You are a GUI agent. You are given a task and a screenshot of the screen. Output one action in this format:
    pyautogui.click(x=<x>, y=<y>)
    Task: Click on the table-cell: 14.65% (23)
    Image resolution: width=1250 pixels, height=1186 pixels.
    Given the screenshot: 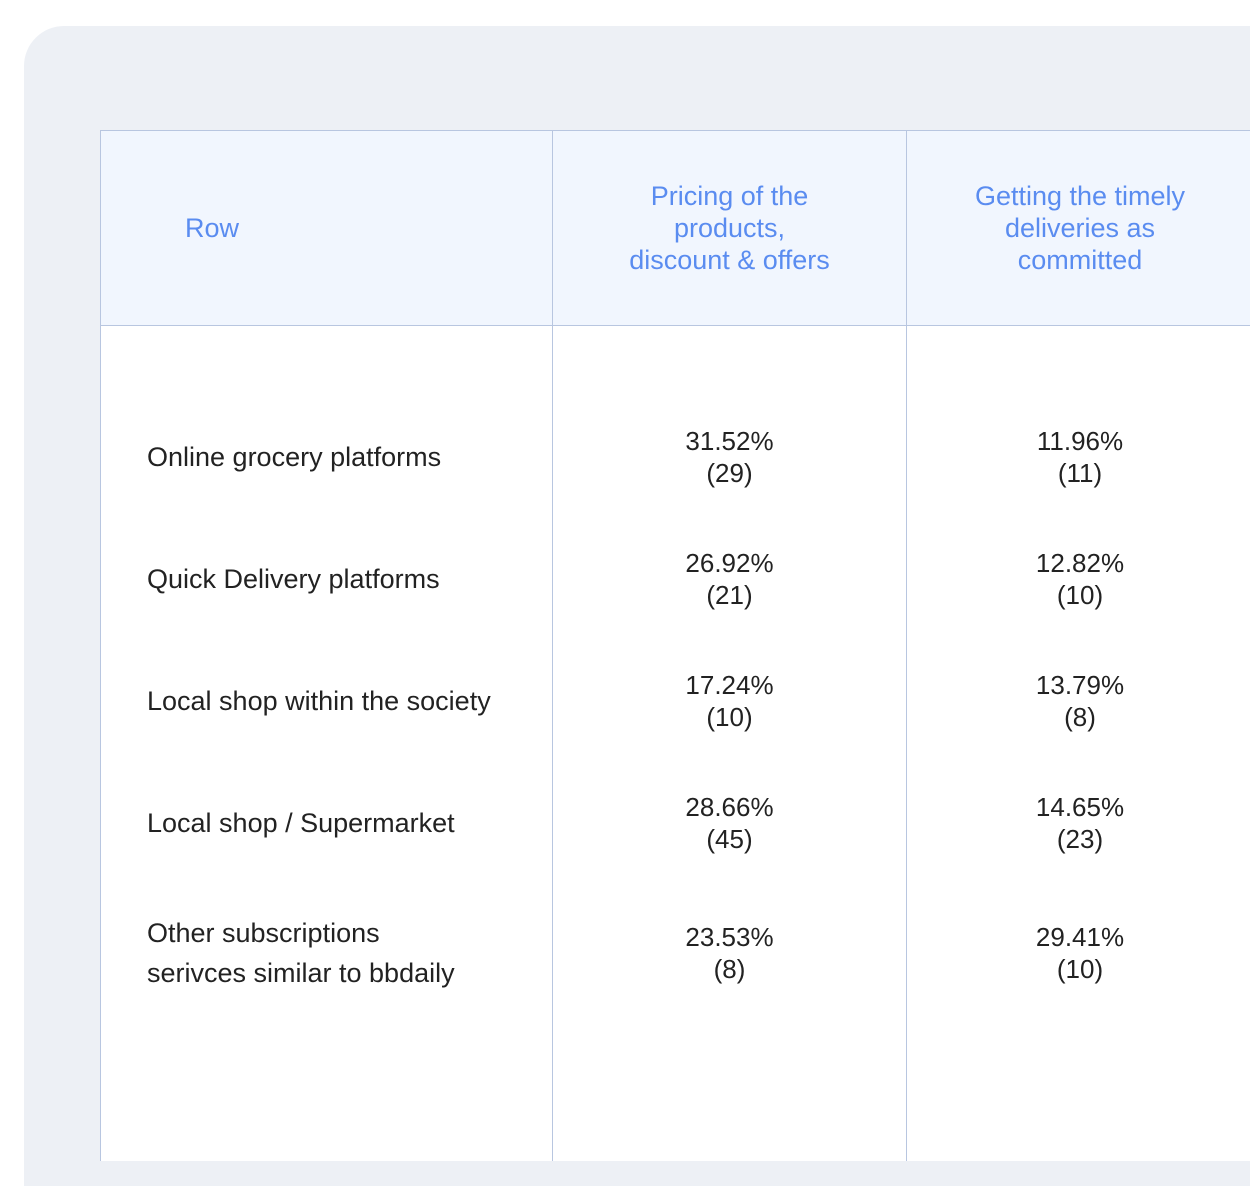 What is the action you would take?
    pyautogui.click(x=1080, y=823)
    